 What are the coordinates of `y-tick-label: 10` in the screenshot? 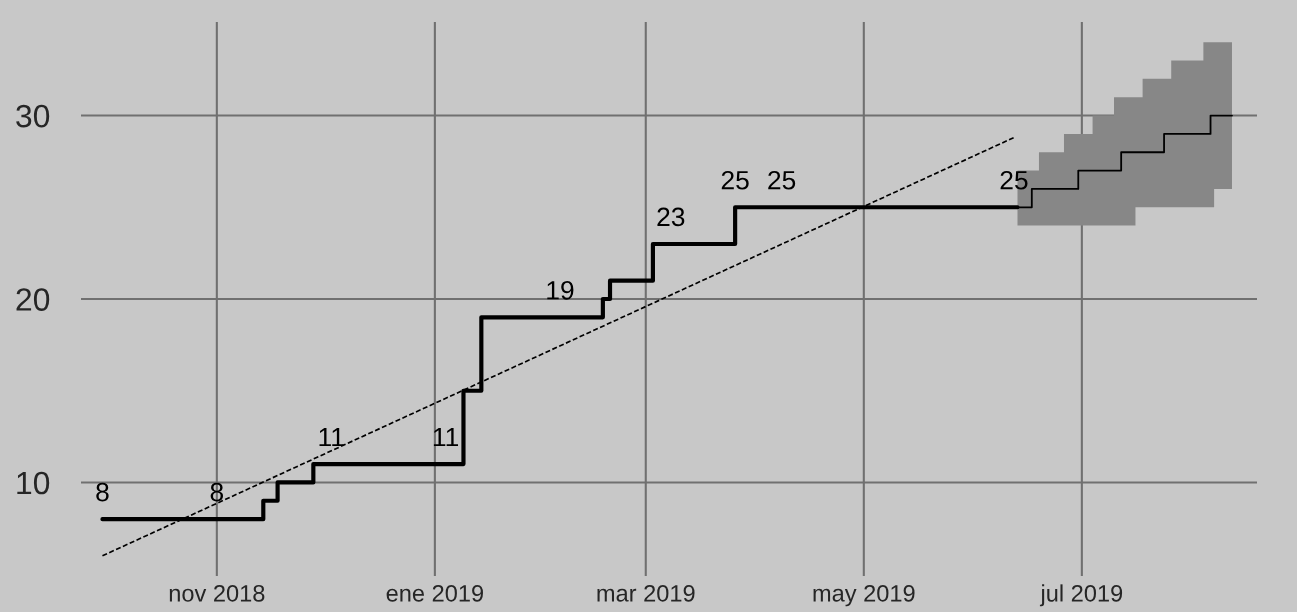 It's located at (33, 483).